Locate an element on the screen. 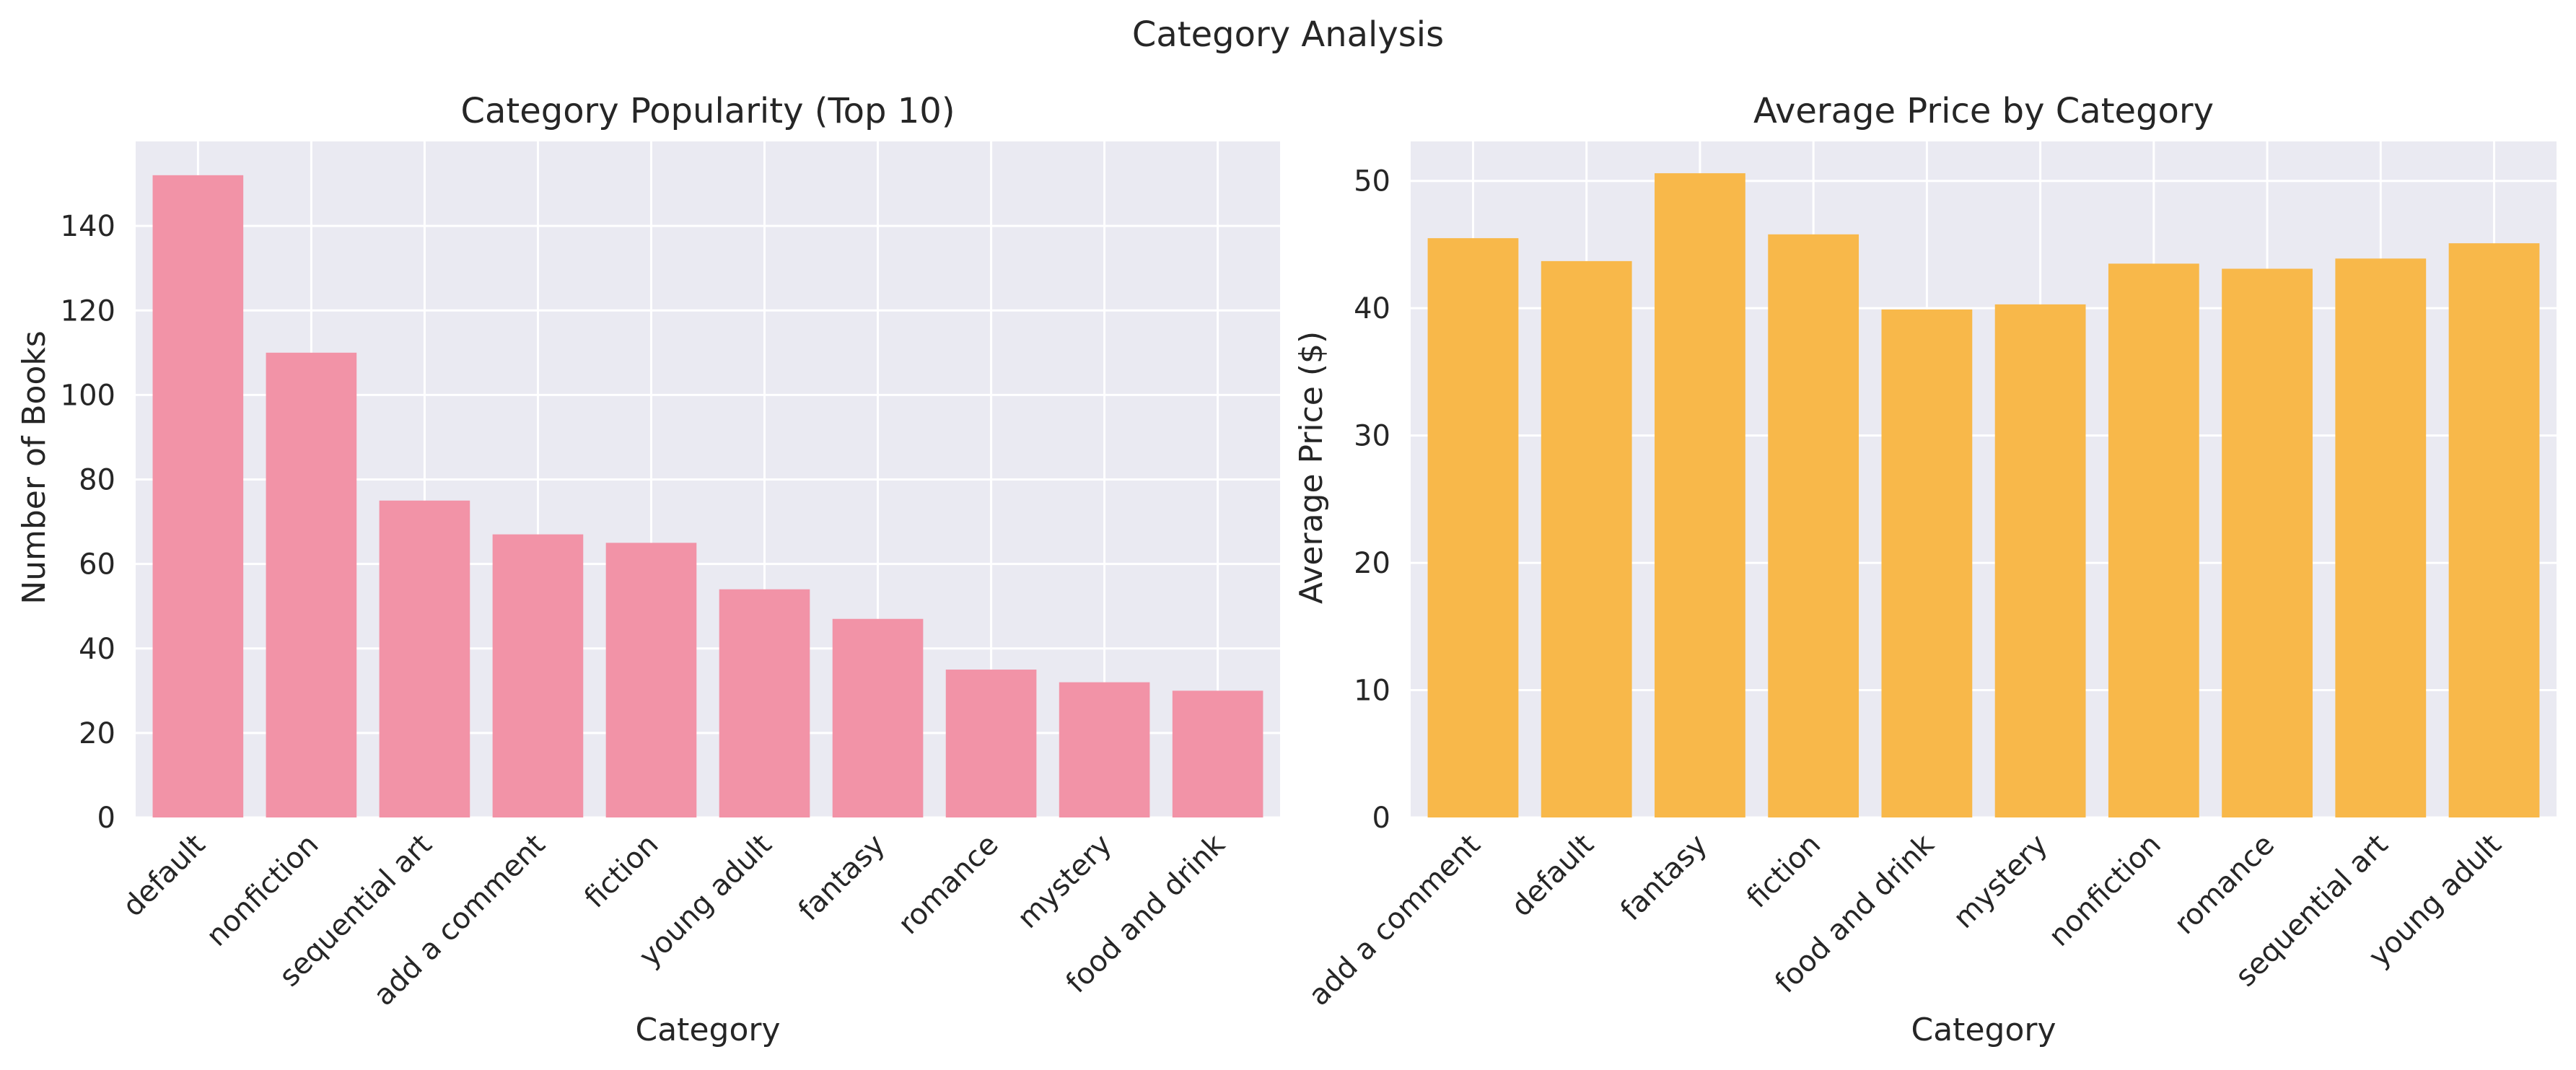  y-tick-label: 140 is located at coordinates (88, 227).